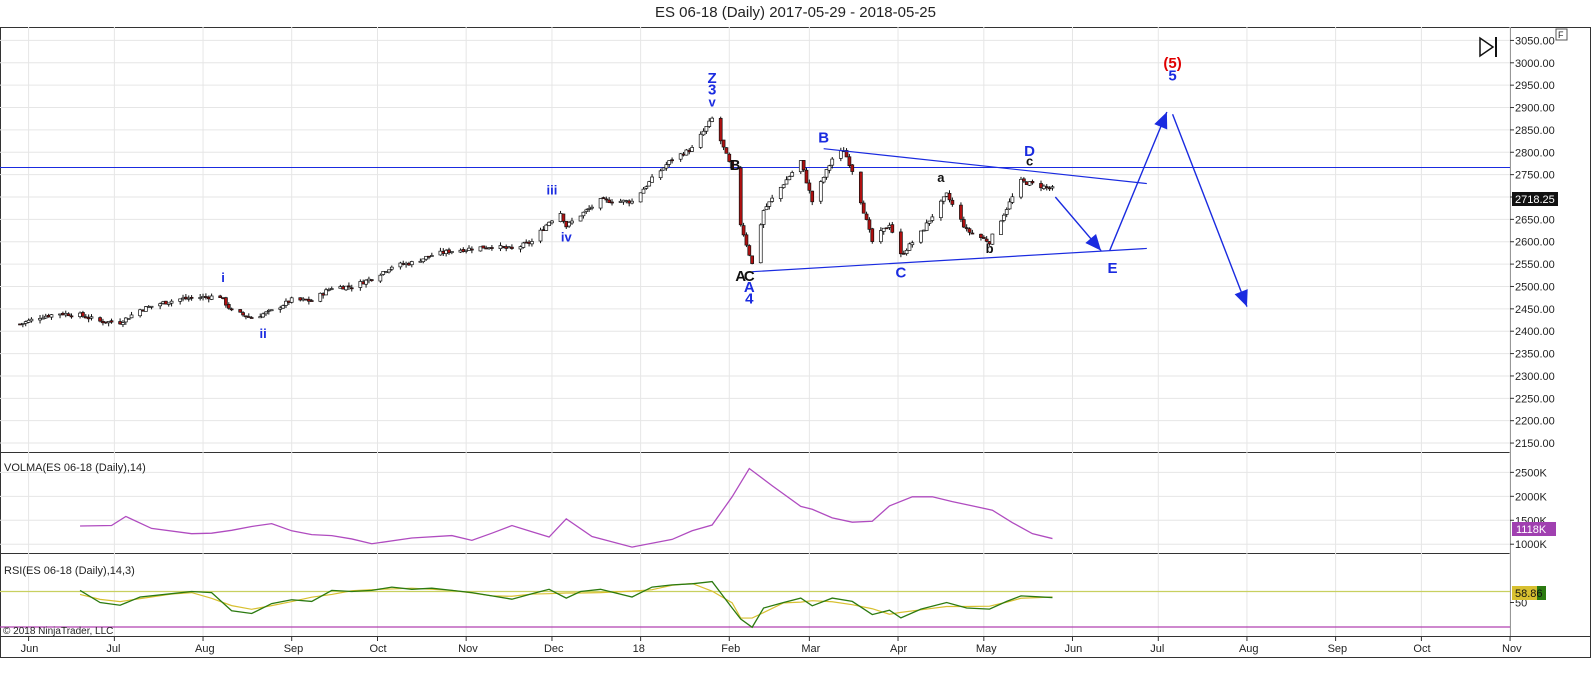 The height and width of the screenshot is (691, 1591). Describe the element at coordinates (1535, 86) in the screenshot. I see `y-tick-label: 2950.00` at that location.